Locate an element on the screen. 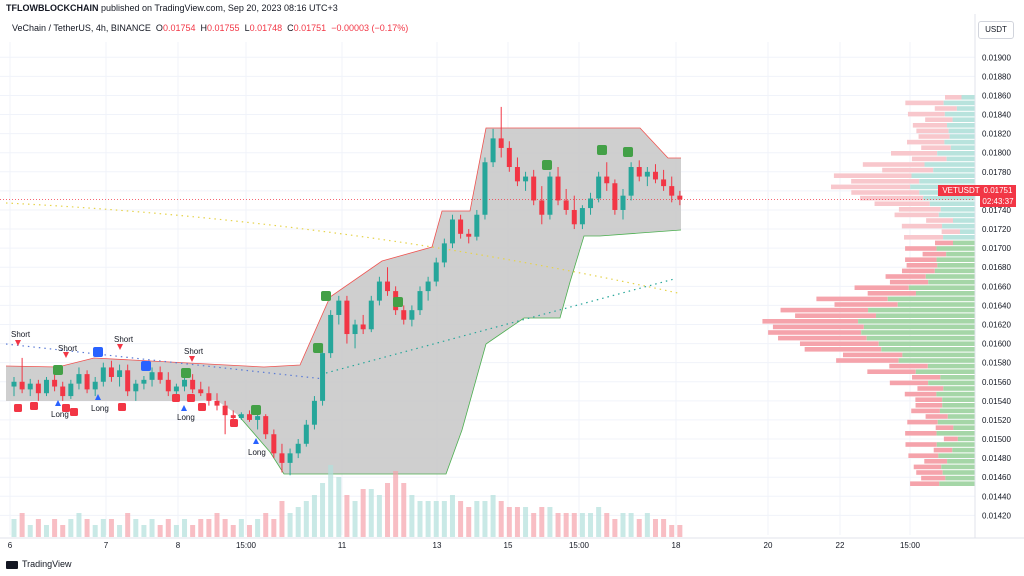 Image resolution: width=1024 pixels, height=576 pixels. ma-blue-line is located at coordinates (167, 362).